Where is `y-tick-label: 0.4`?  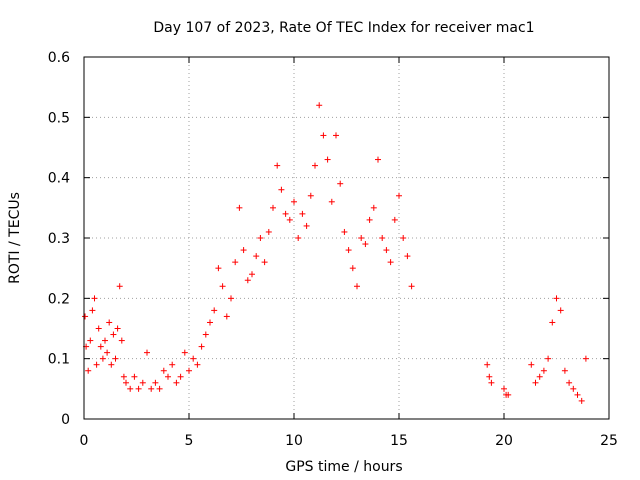 y-tick-label: 0.4 is located at coordinates (59, 179).